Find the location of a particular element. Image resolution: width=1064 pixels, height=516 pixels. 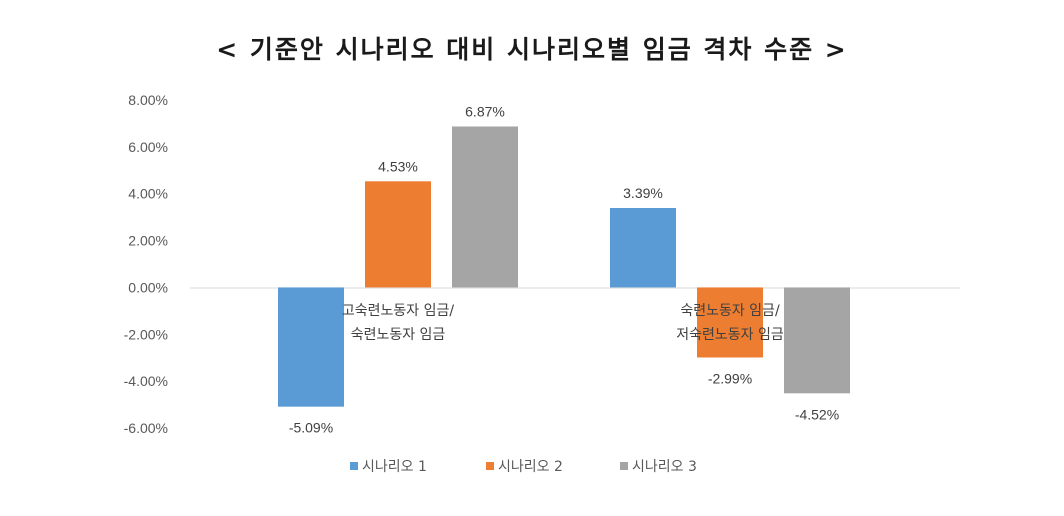

y-tick-label: -2.00% is located at coordinates (146, 334).